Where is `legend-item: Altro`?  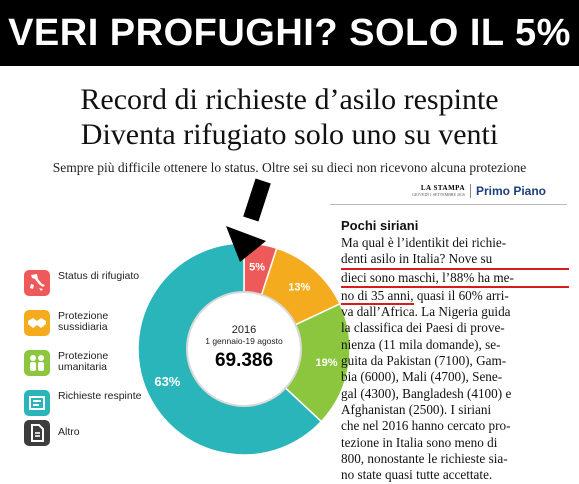 legend-item: Altro is located at coordinates (84, 436).